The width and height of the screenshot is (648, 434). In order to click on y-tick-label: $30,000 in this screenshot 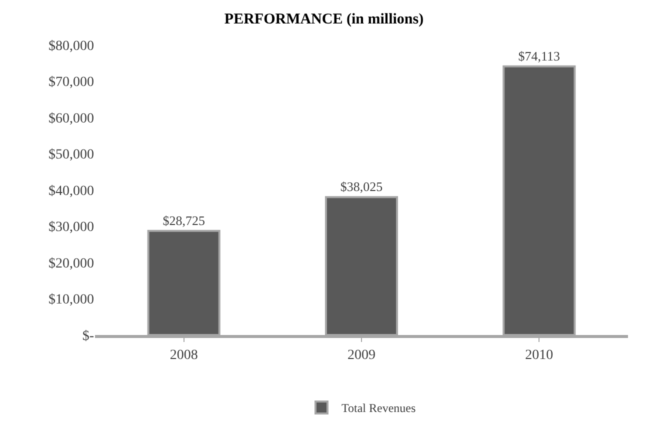, I will do `click(71, 228)`.